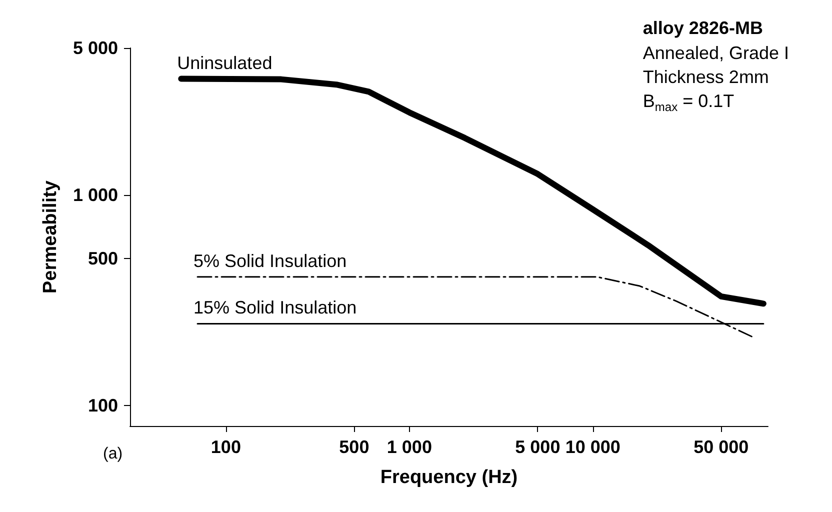 The width and height of the screenshot is (832, 512). I want to click on x-tick-label: 100, so click(225, 447).